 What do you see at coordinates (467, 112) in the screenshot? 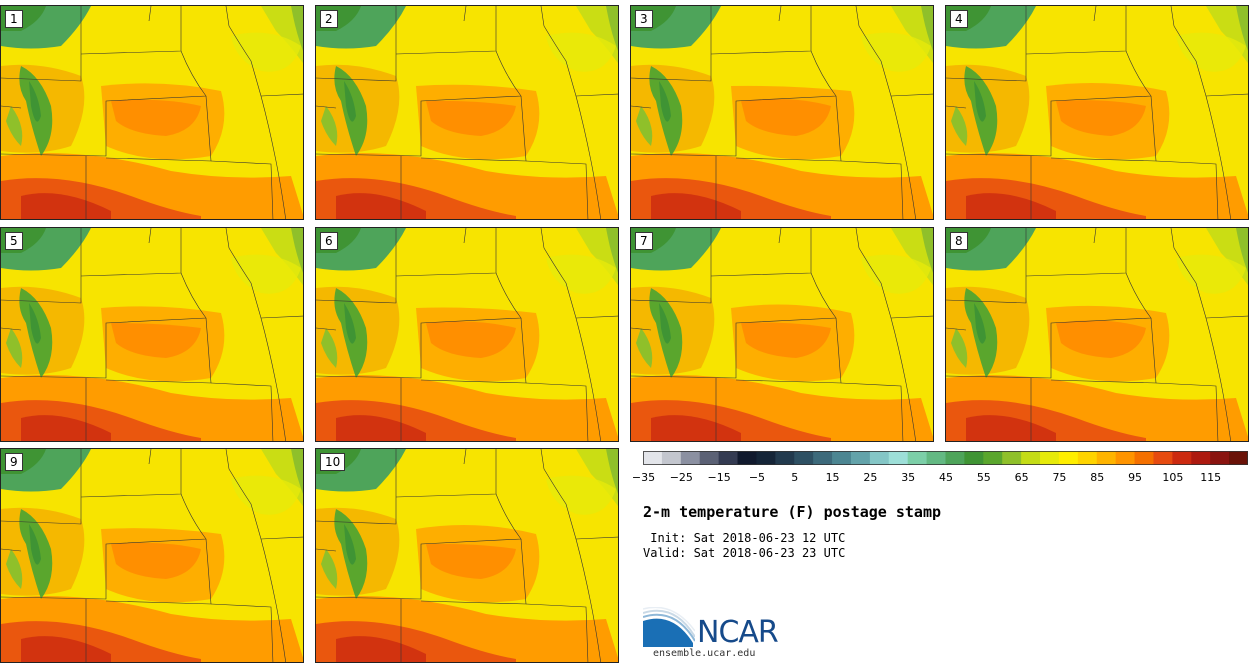
I see `ensemble-member-panel: 2` at bounding box center [467, 112].